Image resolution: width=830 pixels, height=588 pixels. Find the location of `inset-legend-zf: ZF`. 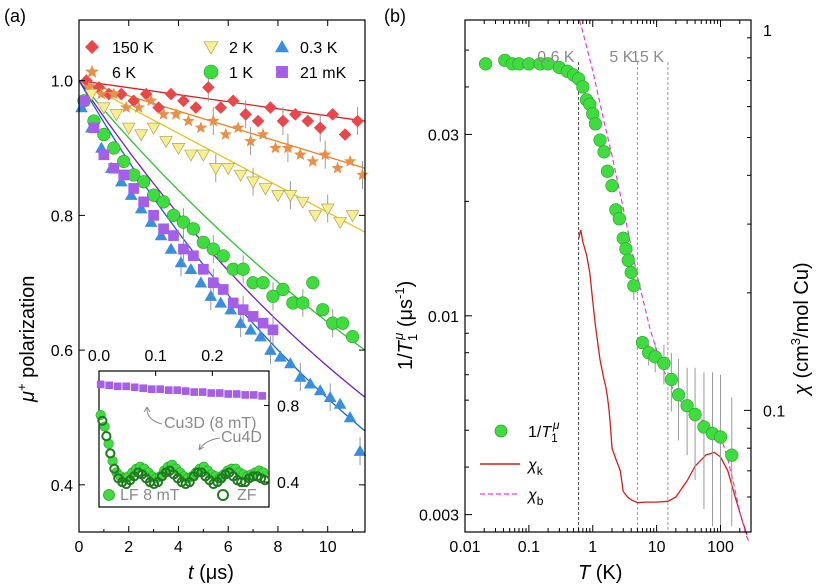

inset-legend-zf: ZF is located at coordinates (247, 495).